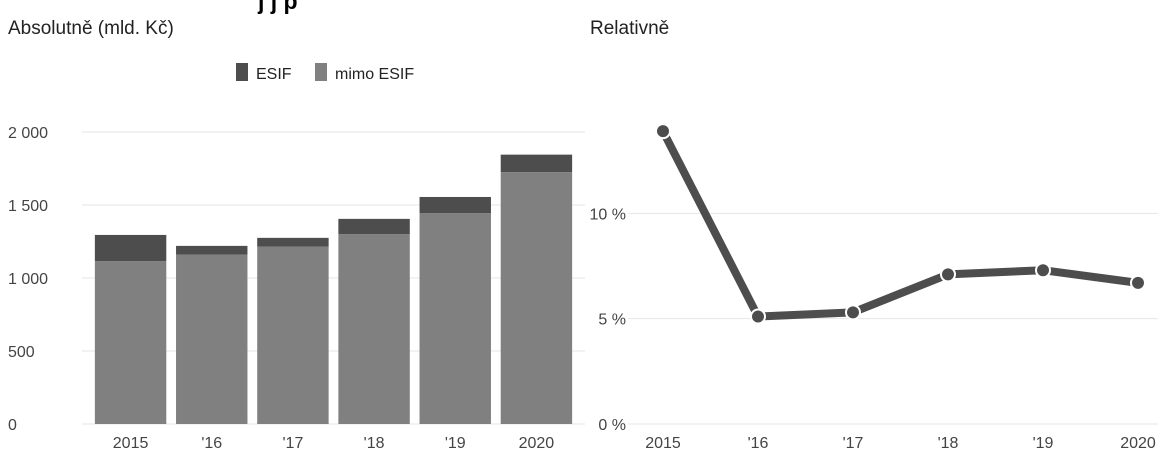 The image size is (1162, 450). What do you see at coordinates (334, 442) in the screenshot?
I see `bar-chart-x-axis: 2015 '16 '17 '18 '19 2020` at bounding box center [334, 442].